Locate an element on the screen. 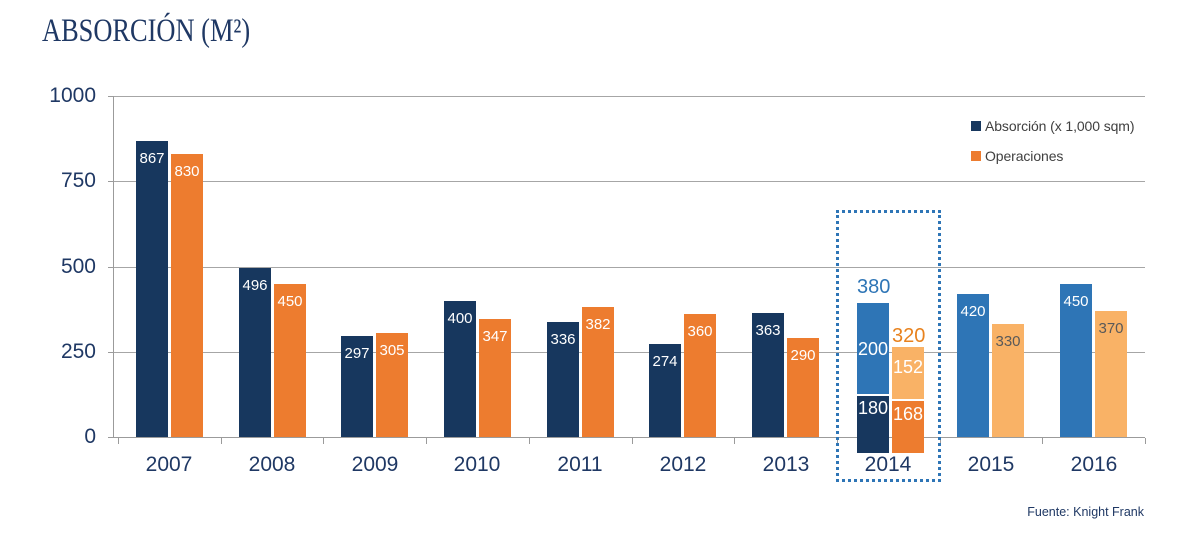 The image size is (1200, 535). label-operaciones-2016: 370 is located at coordinates (1111, 328).